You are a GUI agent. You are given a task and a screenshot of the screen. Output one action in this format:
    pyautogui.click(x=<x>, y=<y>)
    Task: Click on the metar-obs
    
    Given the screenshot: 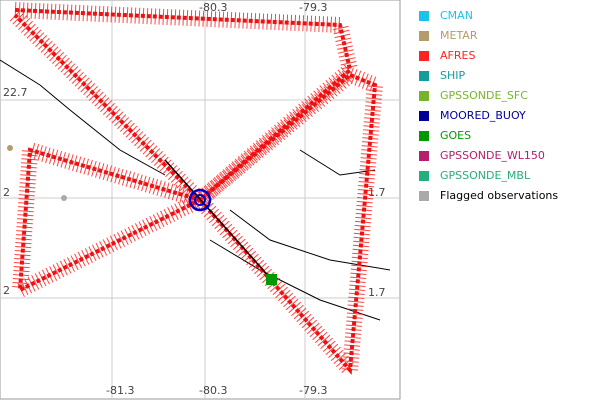 What is the action you would take?
    pyautogui.click(x=10, y=148)
    